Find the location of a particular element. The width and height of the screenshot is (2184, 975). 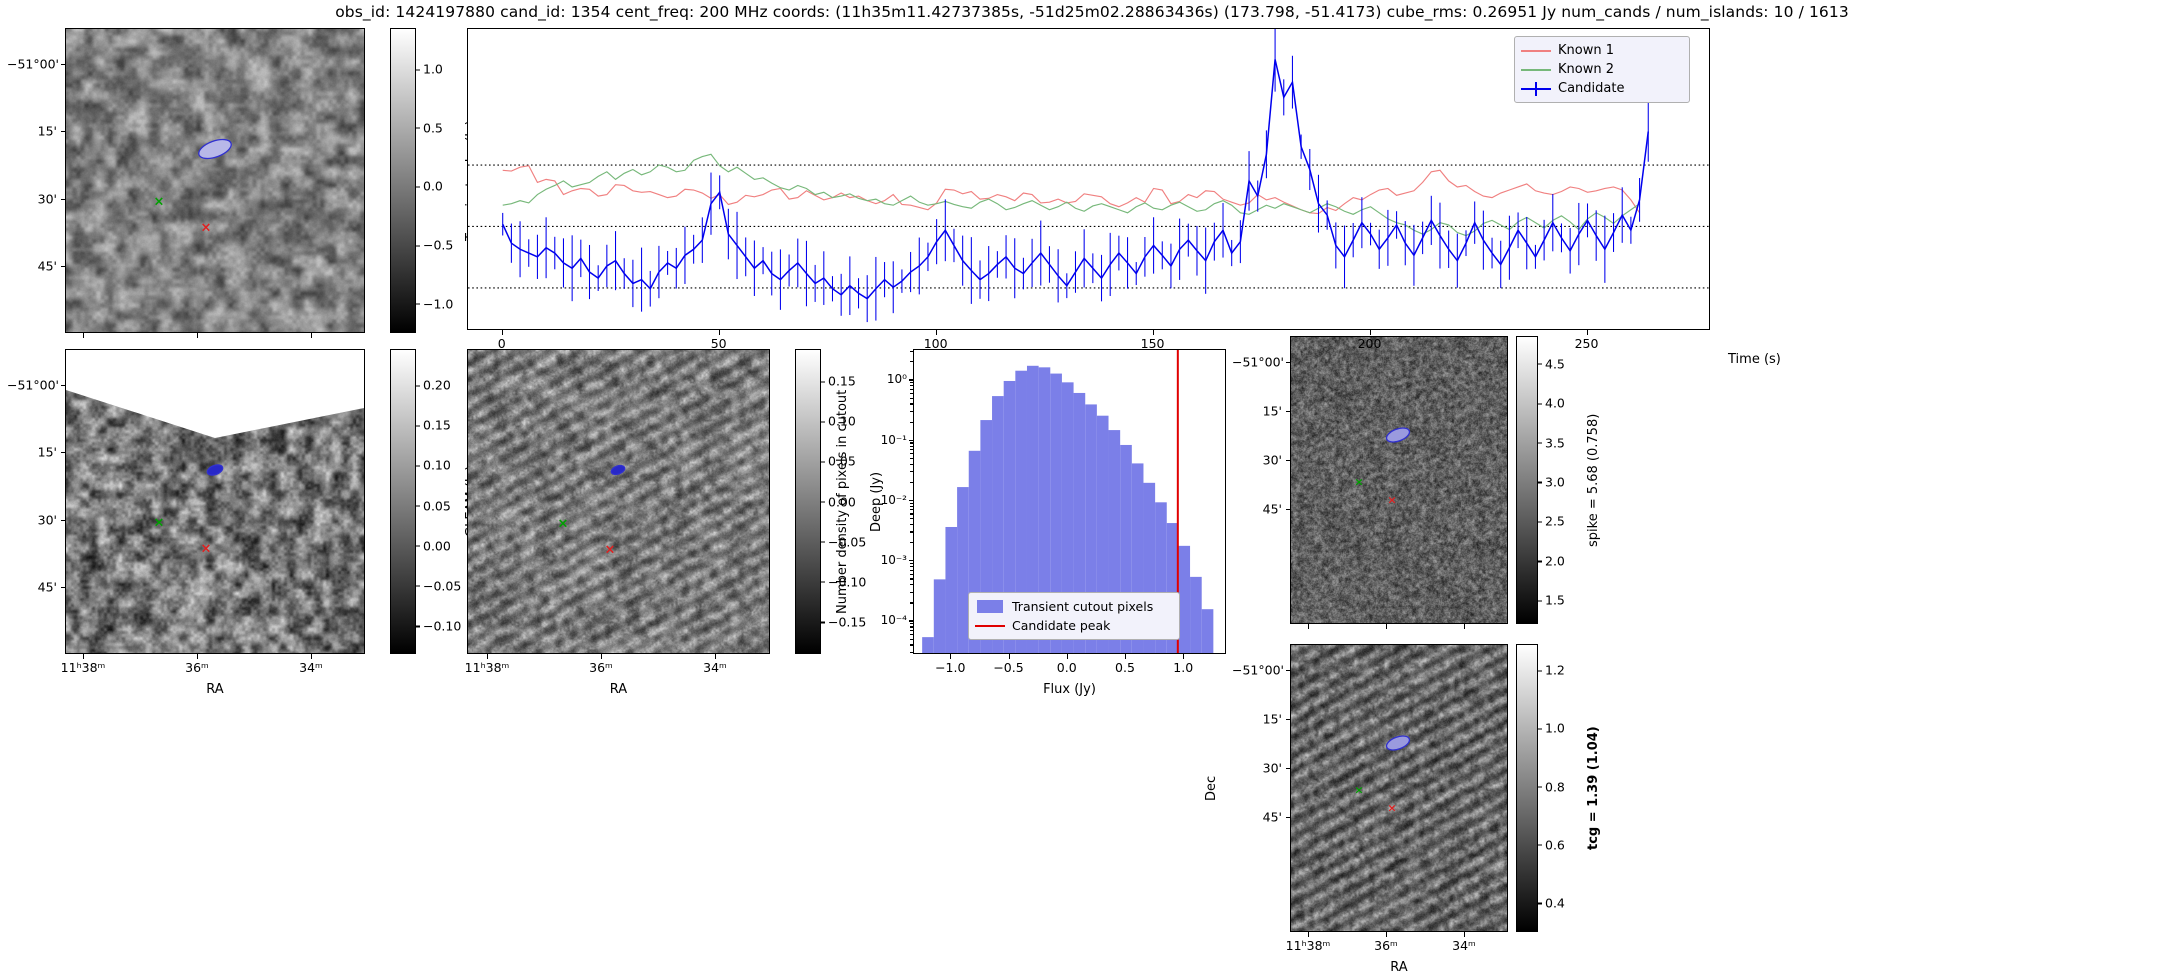

spike-panel-image is located at coordinates (1399, 480).